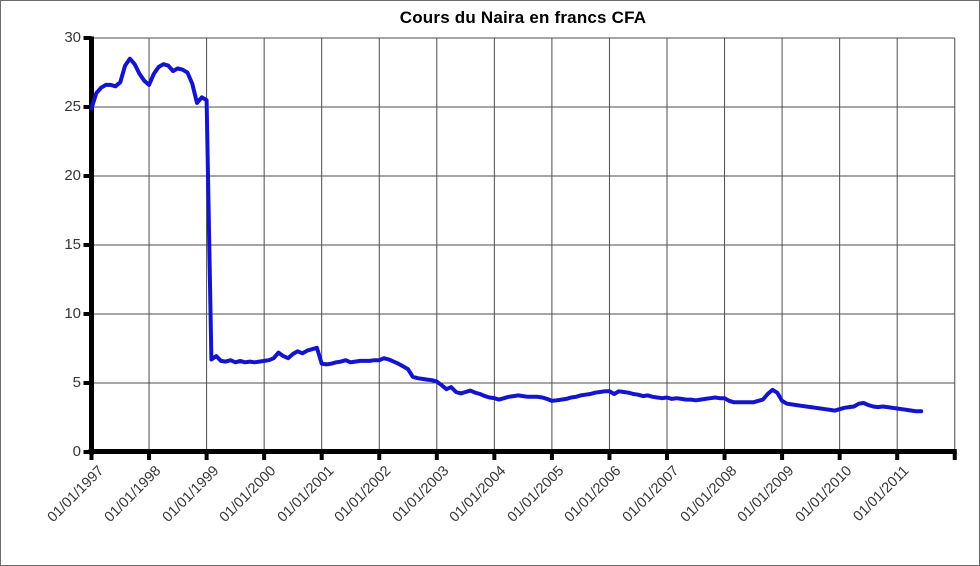  Describe the element at coordinates (72, 37) in the screenshot. I see `y-tick-label: 30` at that location.